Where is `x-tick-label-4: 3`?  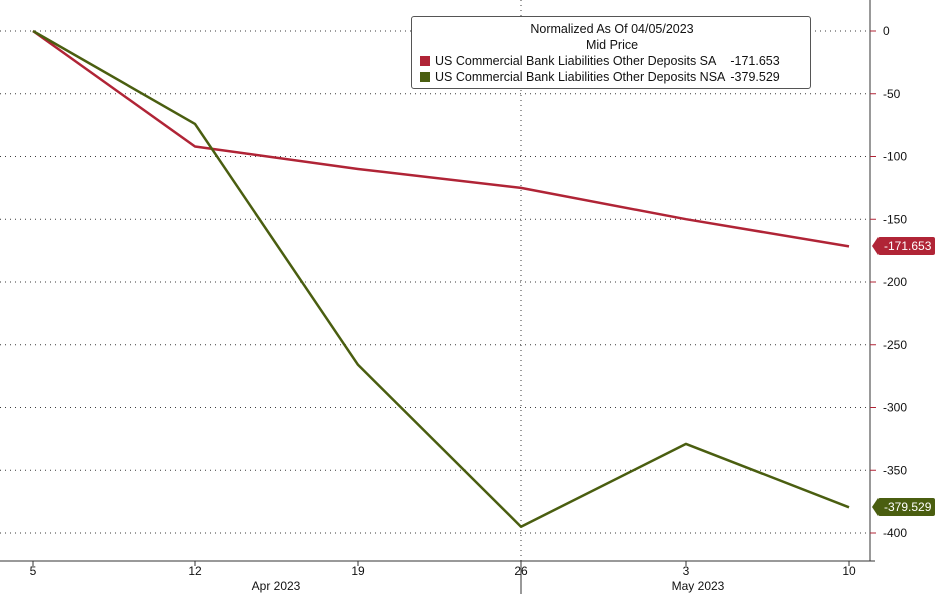 x-tick-label-4: 3 is located at coordinates (686, 571).